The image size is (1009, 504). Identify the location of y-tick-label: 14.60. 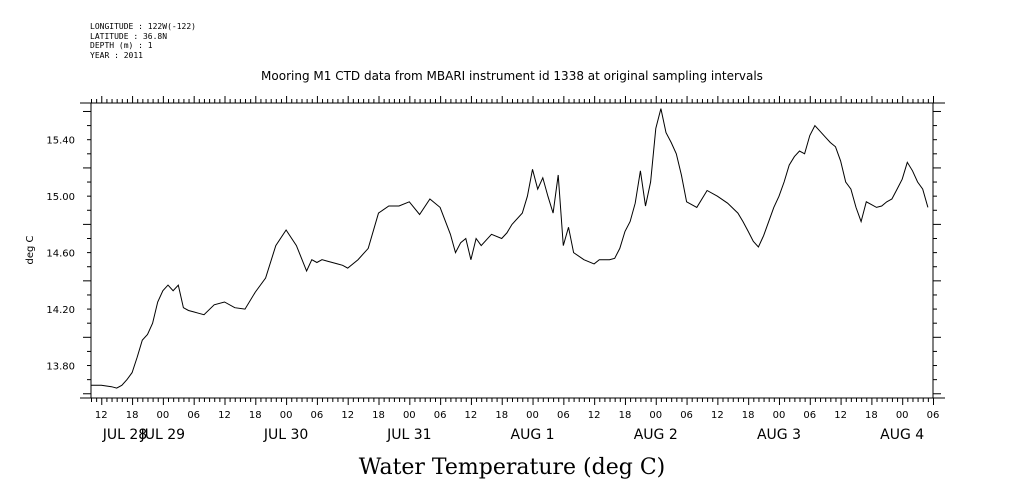
(60, 254).